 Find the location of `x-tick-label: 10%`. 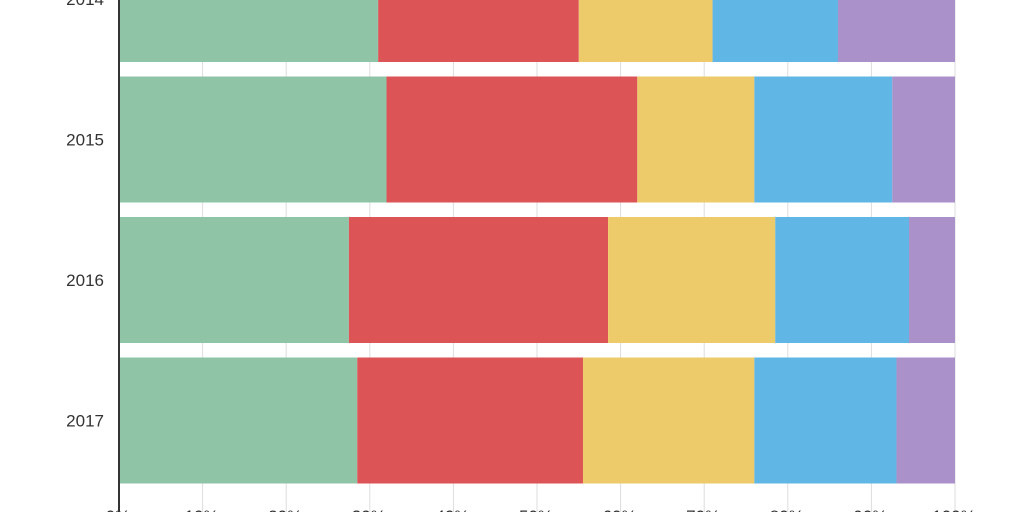

x-tick-label: 10% is located at coordinates (202, 509).